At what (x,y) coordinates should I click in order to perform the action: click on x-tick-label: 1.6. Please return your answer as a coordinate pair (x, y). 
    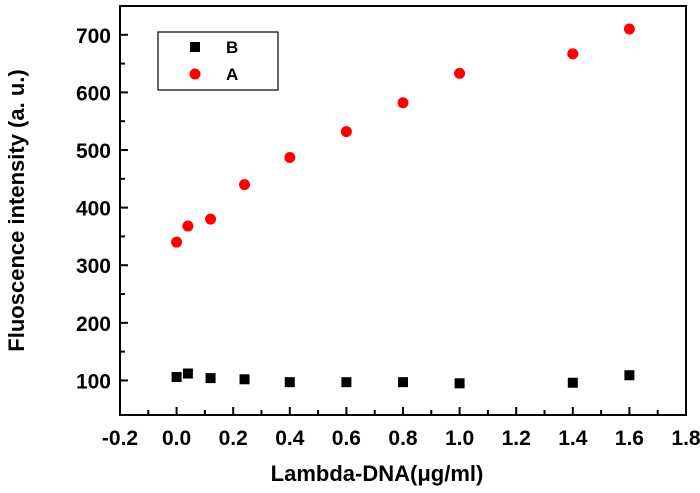
    Looking at the image, I should click on (629, 438).